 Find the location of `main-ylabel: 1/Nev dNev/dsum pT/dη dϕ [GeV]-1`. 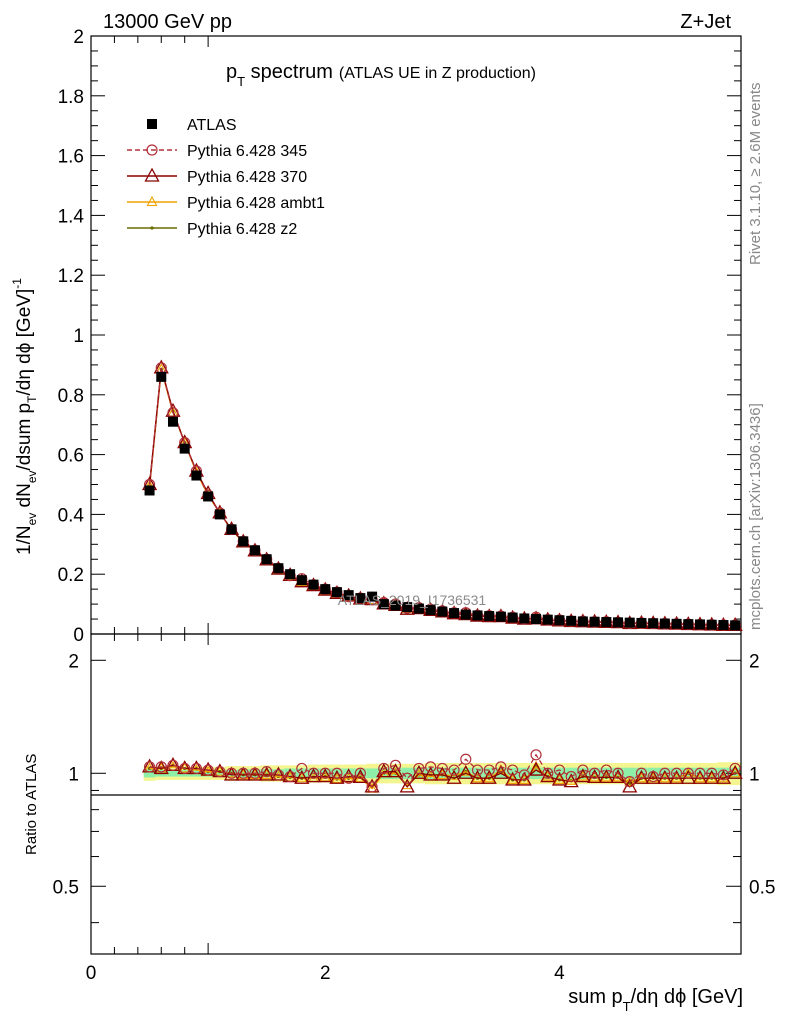

main-ylabel: 1/Nev dNev/dsum pT/dη dϕ [GeV]-1 is located at coordinates (24, 416).